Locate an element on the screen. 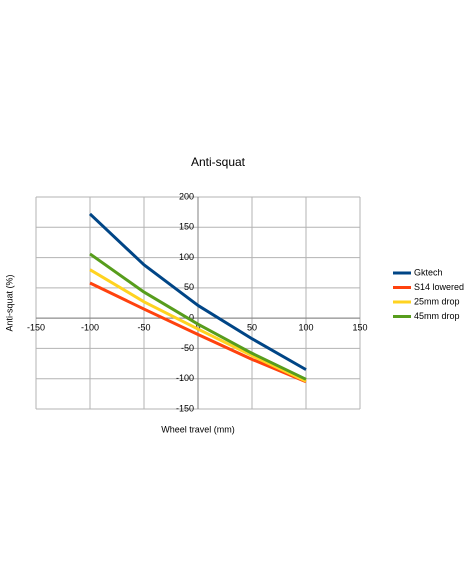 Image resolution: width=470 pixels, height=588 pixels. y-tick-label: 0 is located at coordinates (191, 318).